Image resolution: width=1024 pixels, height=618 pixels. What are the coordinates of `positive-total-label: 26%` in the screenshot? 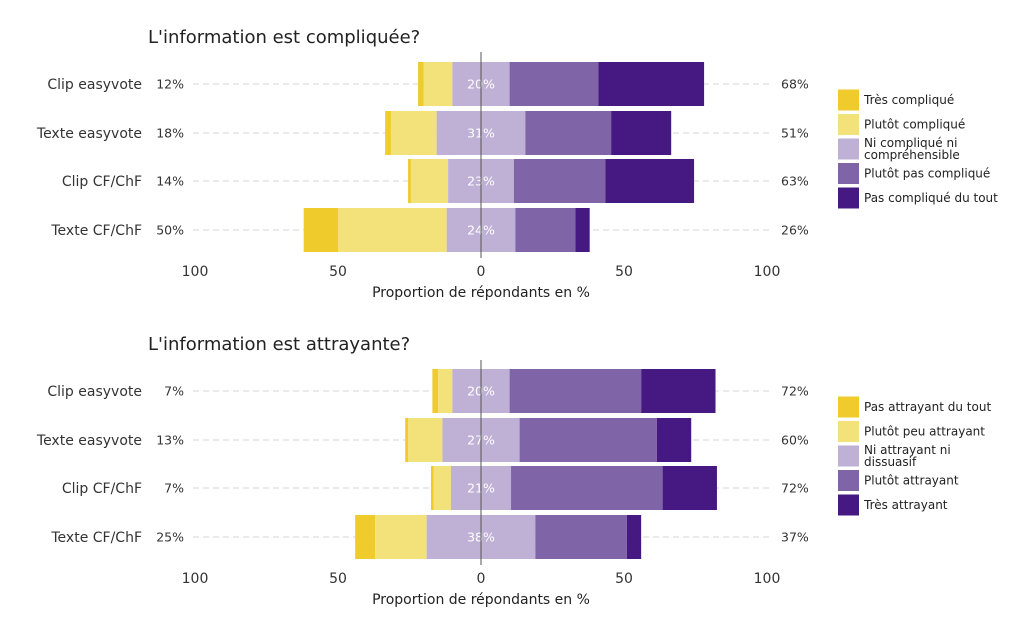 It's located at (795, 230).